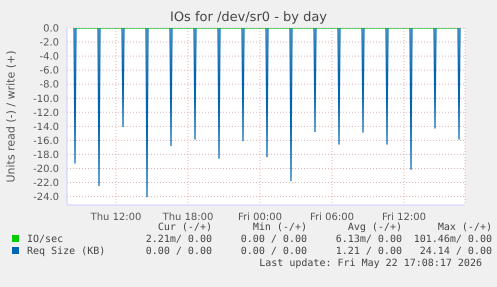 The image size is (497, 287). I want to click on text: 2.21m/ 0.00, so click(178, 239).